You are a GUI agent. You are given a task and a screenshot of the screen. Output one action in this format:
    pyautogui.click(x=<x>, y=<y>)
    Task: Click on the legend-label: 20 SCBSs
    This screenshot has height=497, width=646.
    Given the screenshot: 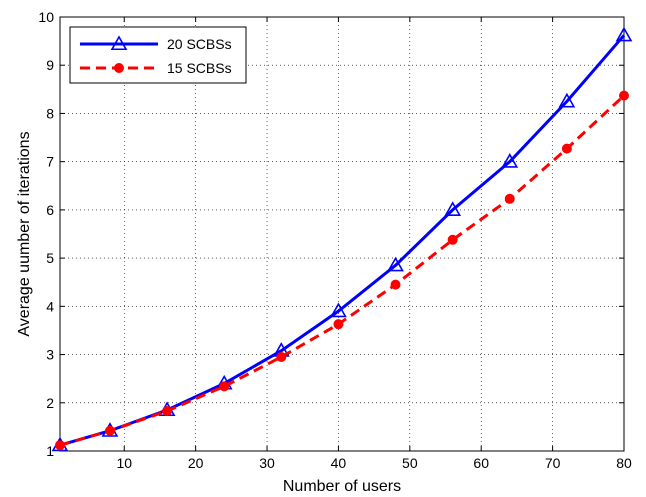 What is the action you would take?
    pyautogui.click(x=199, y=44)
    